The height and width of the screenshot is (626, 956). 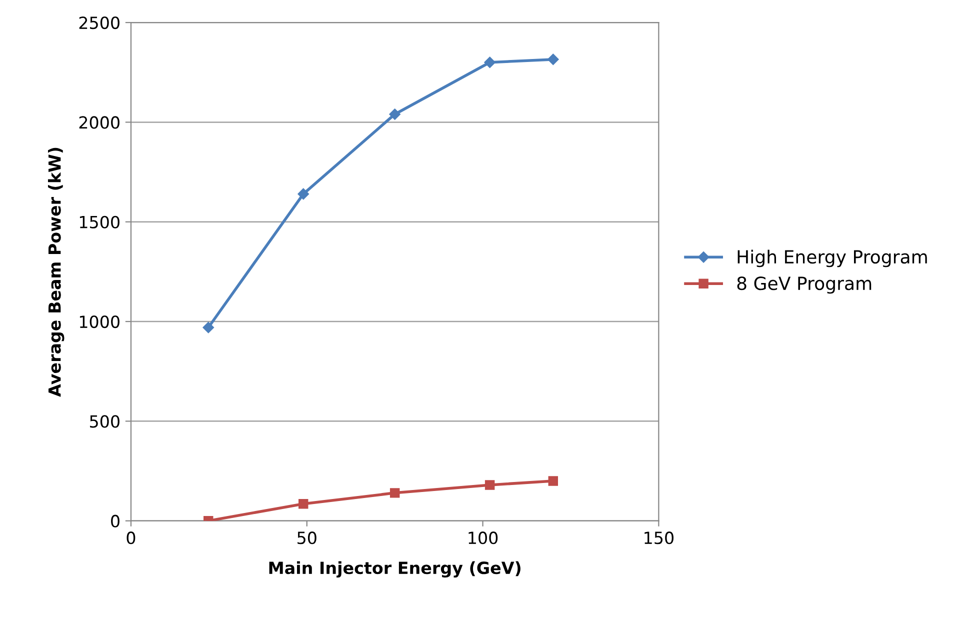 What do you see at coordinates (131, 538) in the screenshot?
I see `x-tick-label: 0` at bounding box center [131, 538].